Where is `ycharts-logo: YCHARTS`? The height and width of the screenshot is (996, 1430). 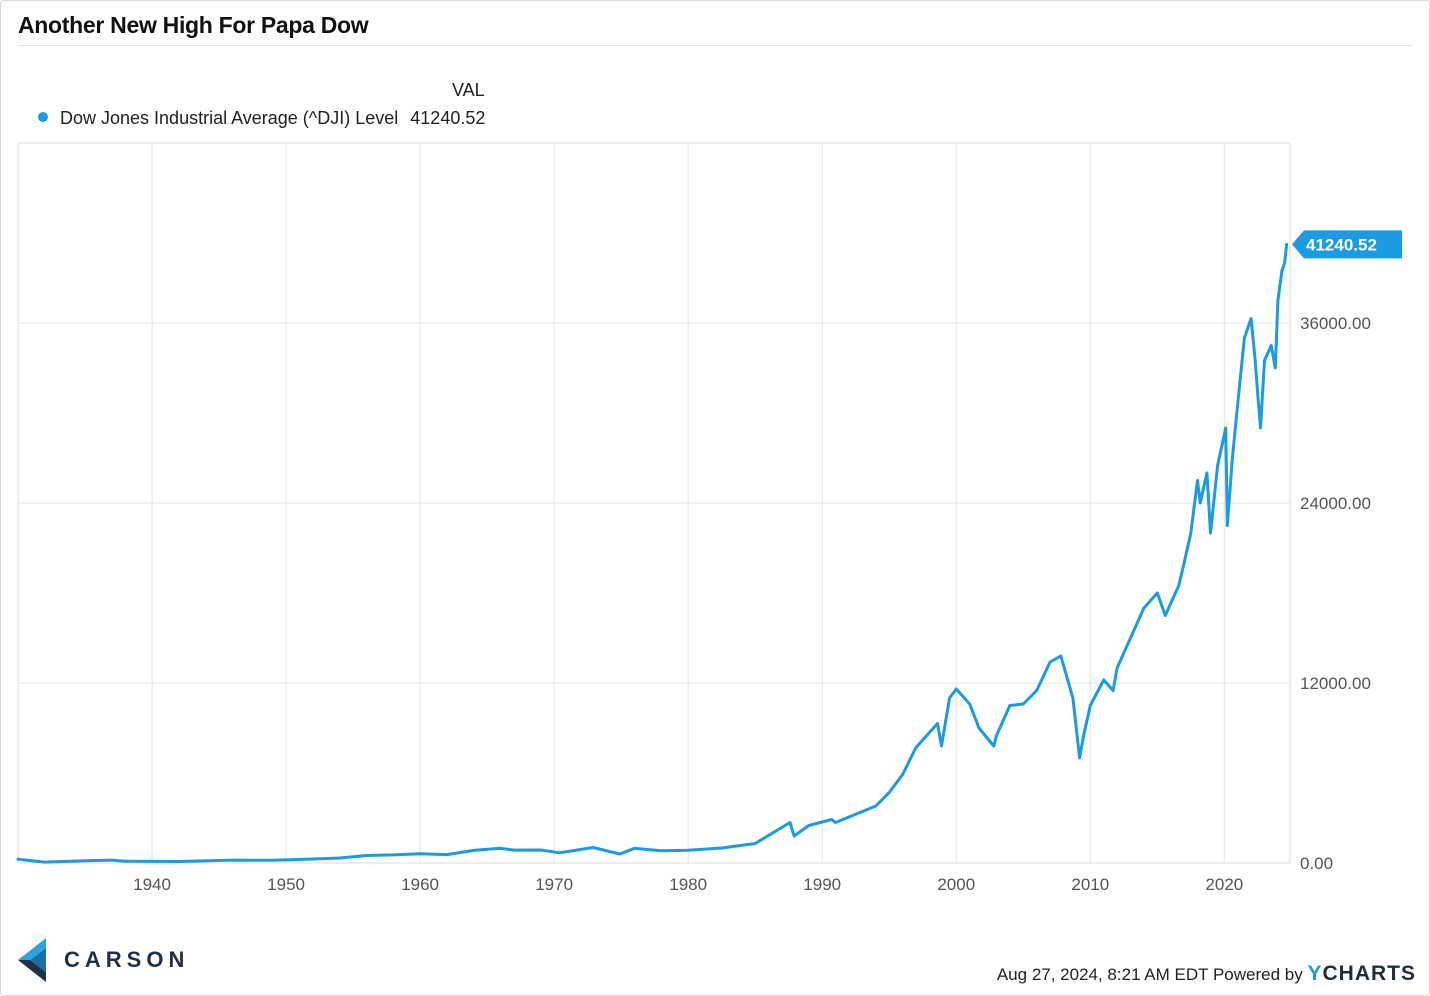 ycharts-logo: YCHARTS is located at coordinates (1361, 973).